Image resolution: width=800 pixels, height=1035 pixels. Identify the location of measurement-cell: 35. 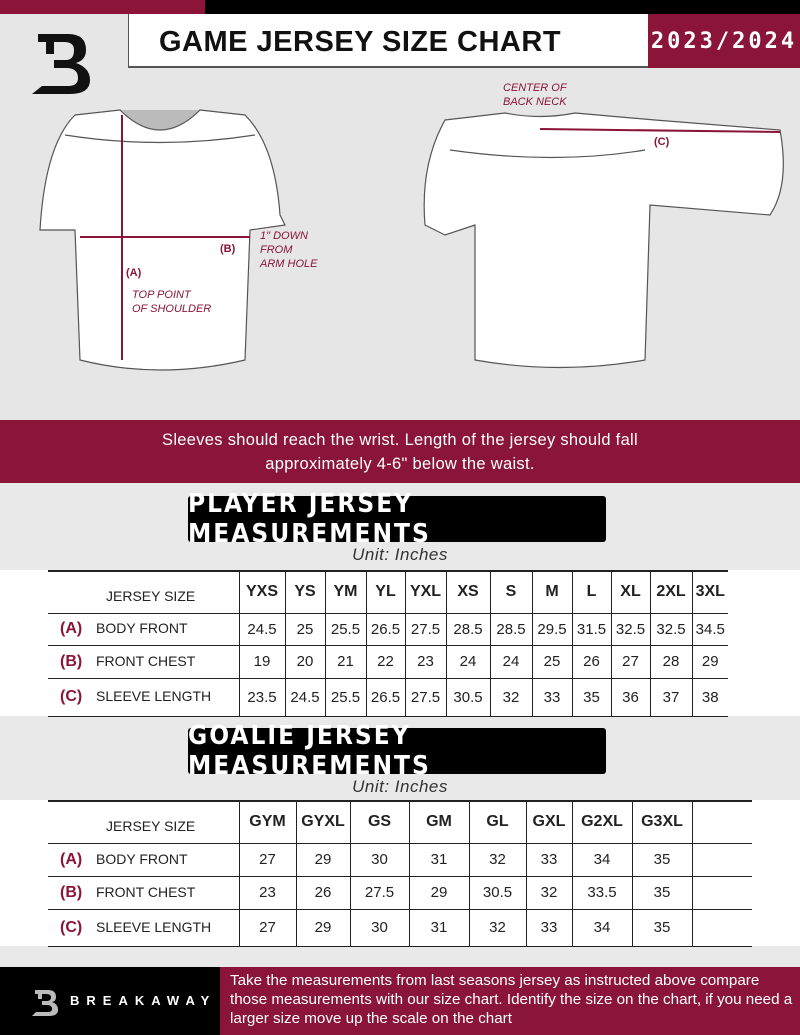
(591, 697).